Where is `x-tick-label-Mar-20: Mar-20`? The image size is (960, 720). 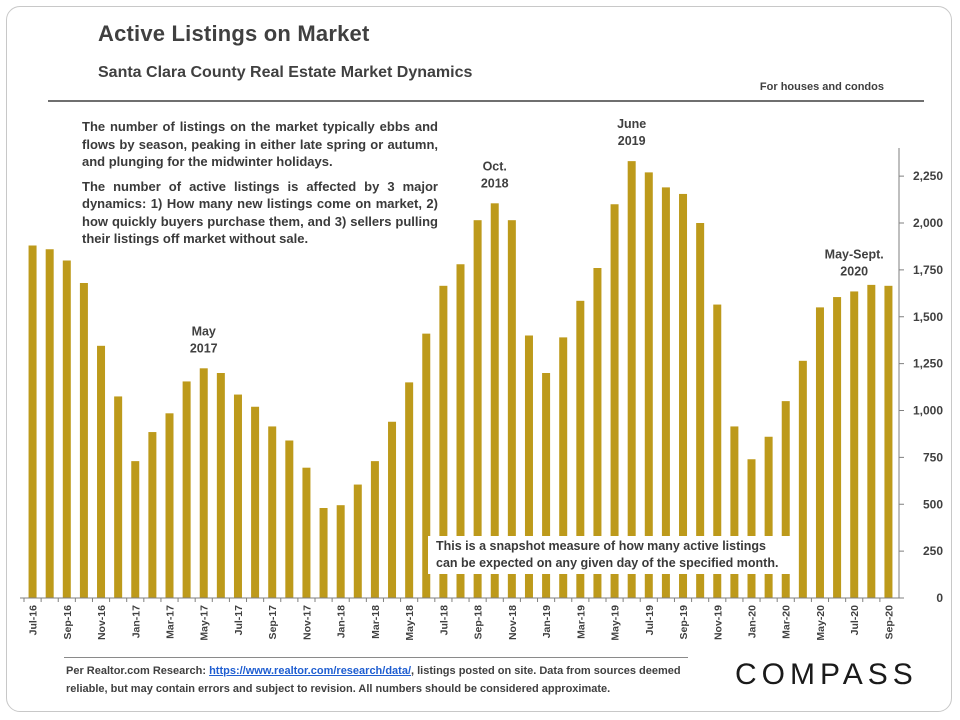 x-tick-label-Mar-20: Mar-20 is located at coordinates (787, 622).